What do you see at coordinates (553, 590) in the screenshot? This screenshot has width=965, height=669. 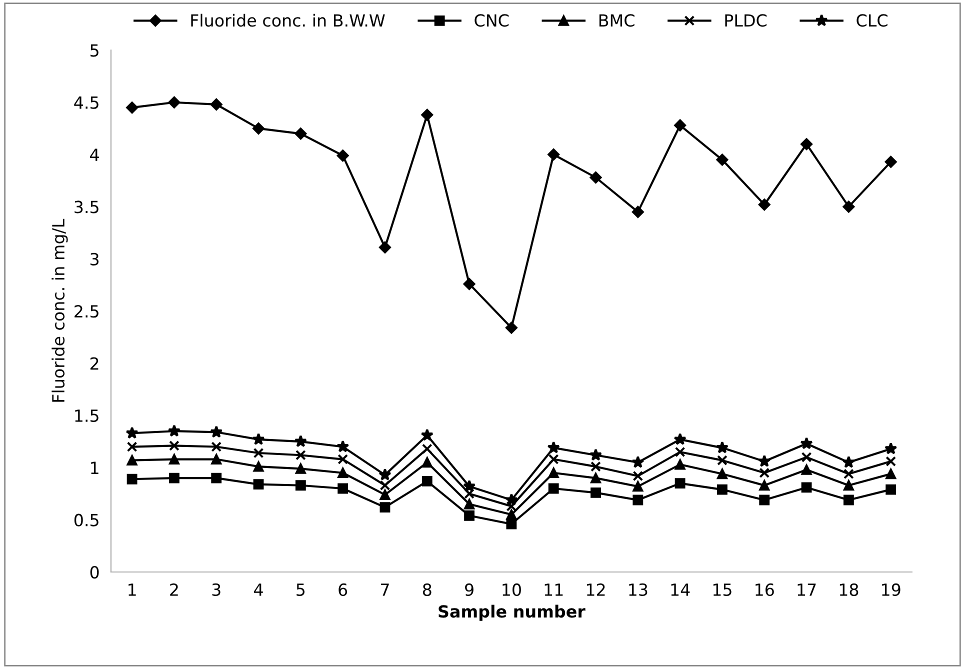 I see `x-tick-label: 11` at bounding box center [553, 590].